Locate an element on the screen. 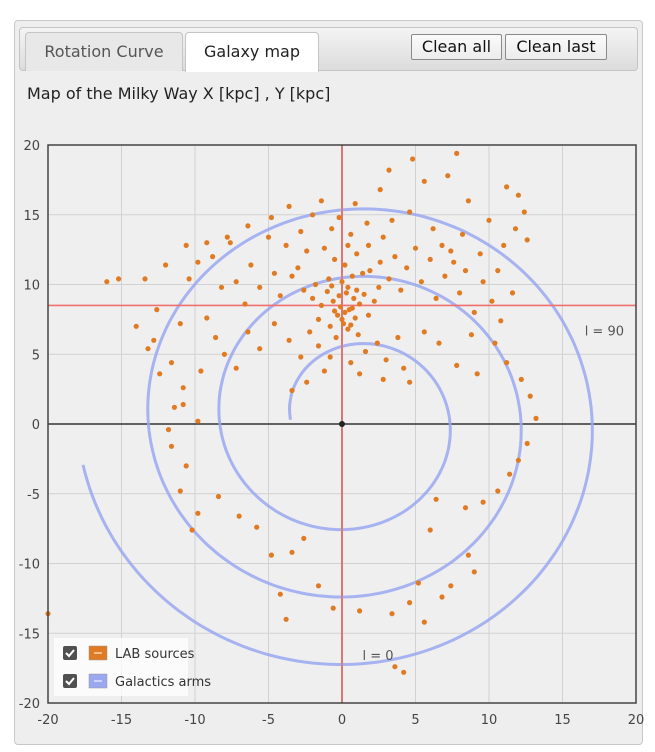 Image resolution: width=655 pixels, height=752 pixels. checkmark-icon is located at coordinates (70, 653).